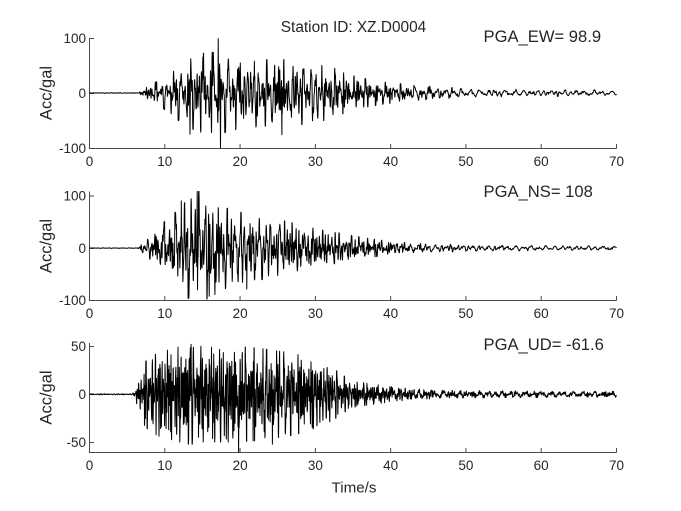 The height and width of the screenshot is (511, 681). Describe the element at coordinates (544, 344) in the screenshot. I see `svg-text: PGA_UD= -61.6` at that location.